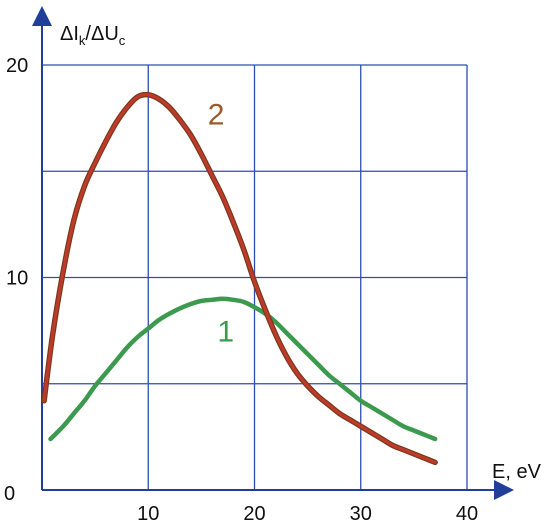  Describe the element at coordinates (361, 514) in the screenshot. I see `x-tick-label-30: 30` at that location.